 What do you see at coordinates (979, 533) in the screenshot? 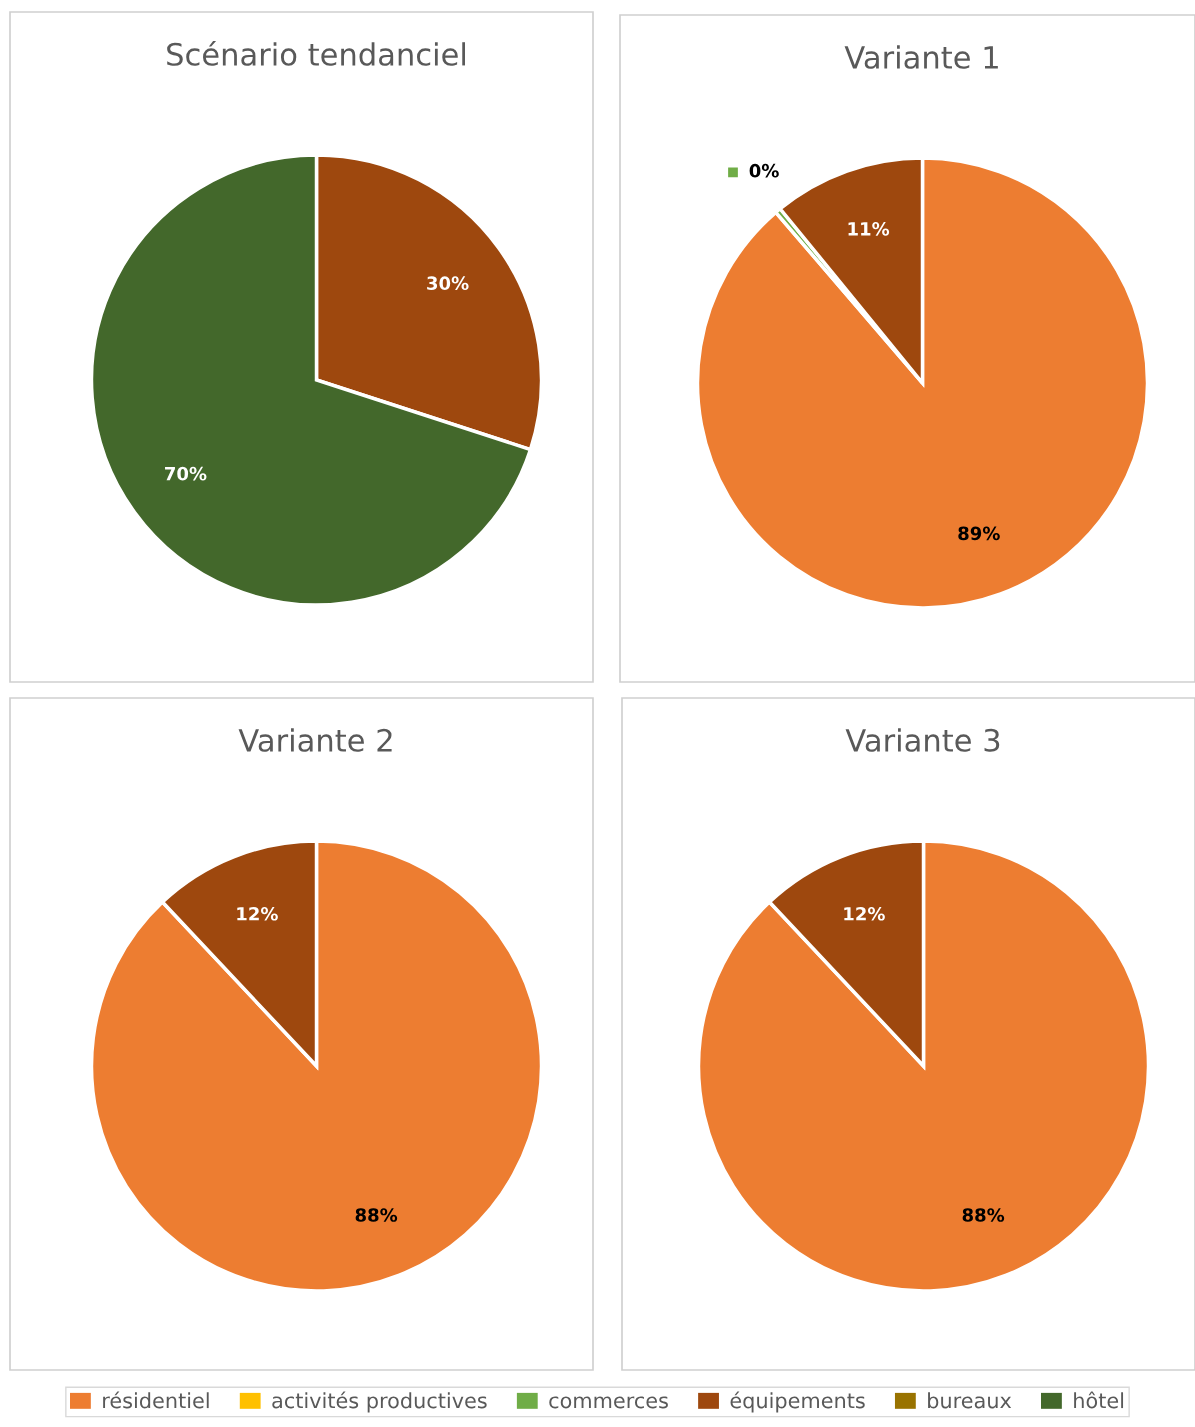
I see `data-label: 89%` at bounding box center [979, 533].